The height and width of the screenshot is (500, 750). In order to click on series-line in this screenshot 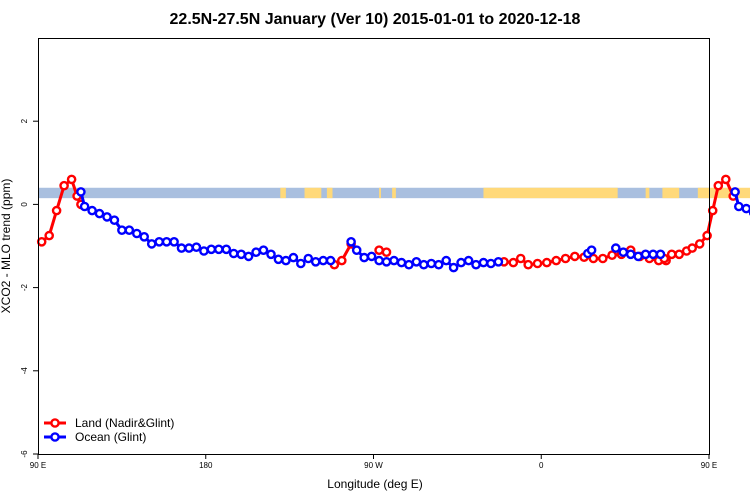, I will do `click(741, 202)`.